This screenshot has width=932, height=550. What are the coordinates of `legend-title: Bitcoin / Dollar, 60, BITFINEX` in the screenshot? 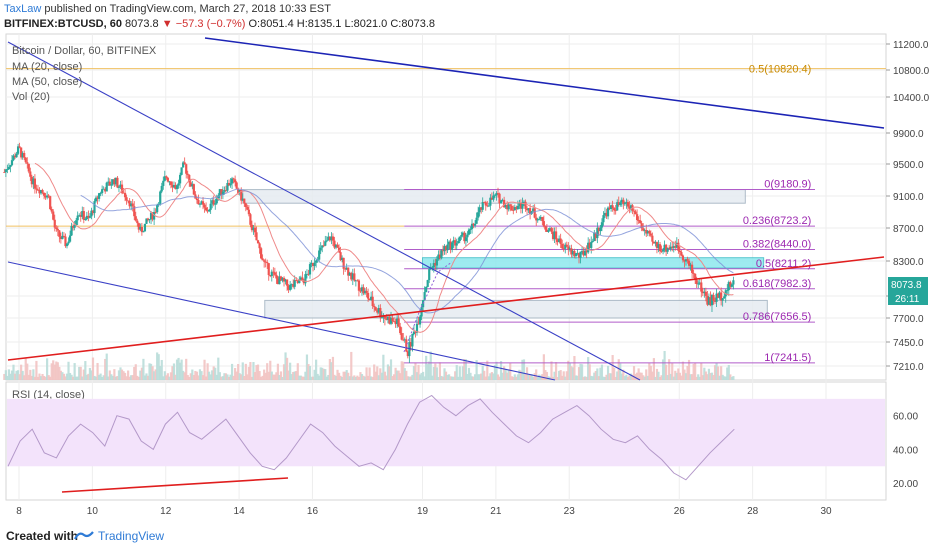 It's located at (84, 51).